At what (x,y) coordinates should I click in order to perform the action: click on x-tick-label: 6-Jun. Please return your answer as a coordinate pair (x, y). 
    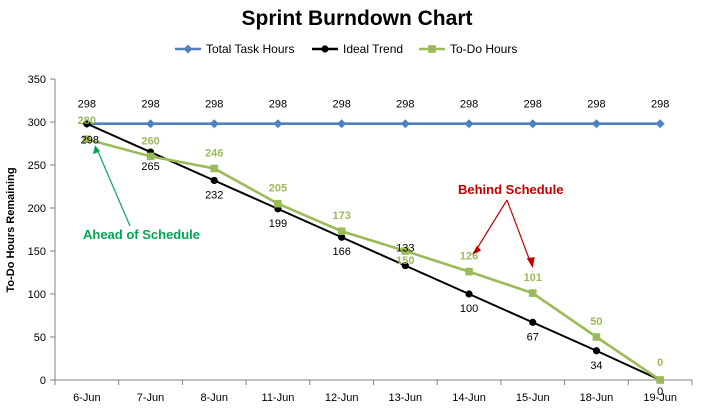
    Looking at the image, I should click on (87, 398).